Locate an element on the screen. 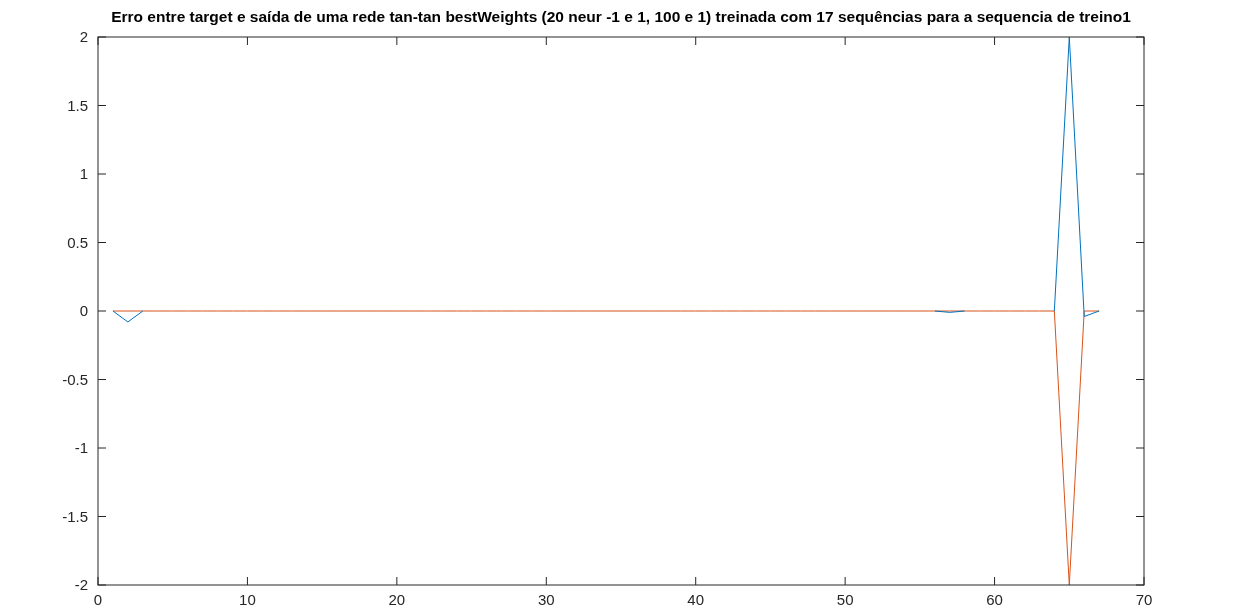 The width and height of the screenshot is (1234, 609). x-tick-label: 70 is located at coordinates (1144, 599).